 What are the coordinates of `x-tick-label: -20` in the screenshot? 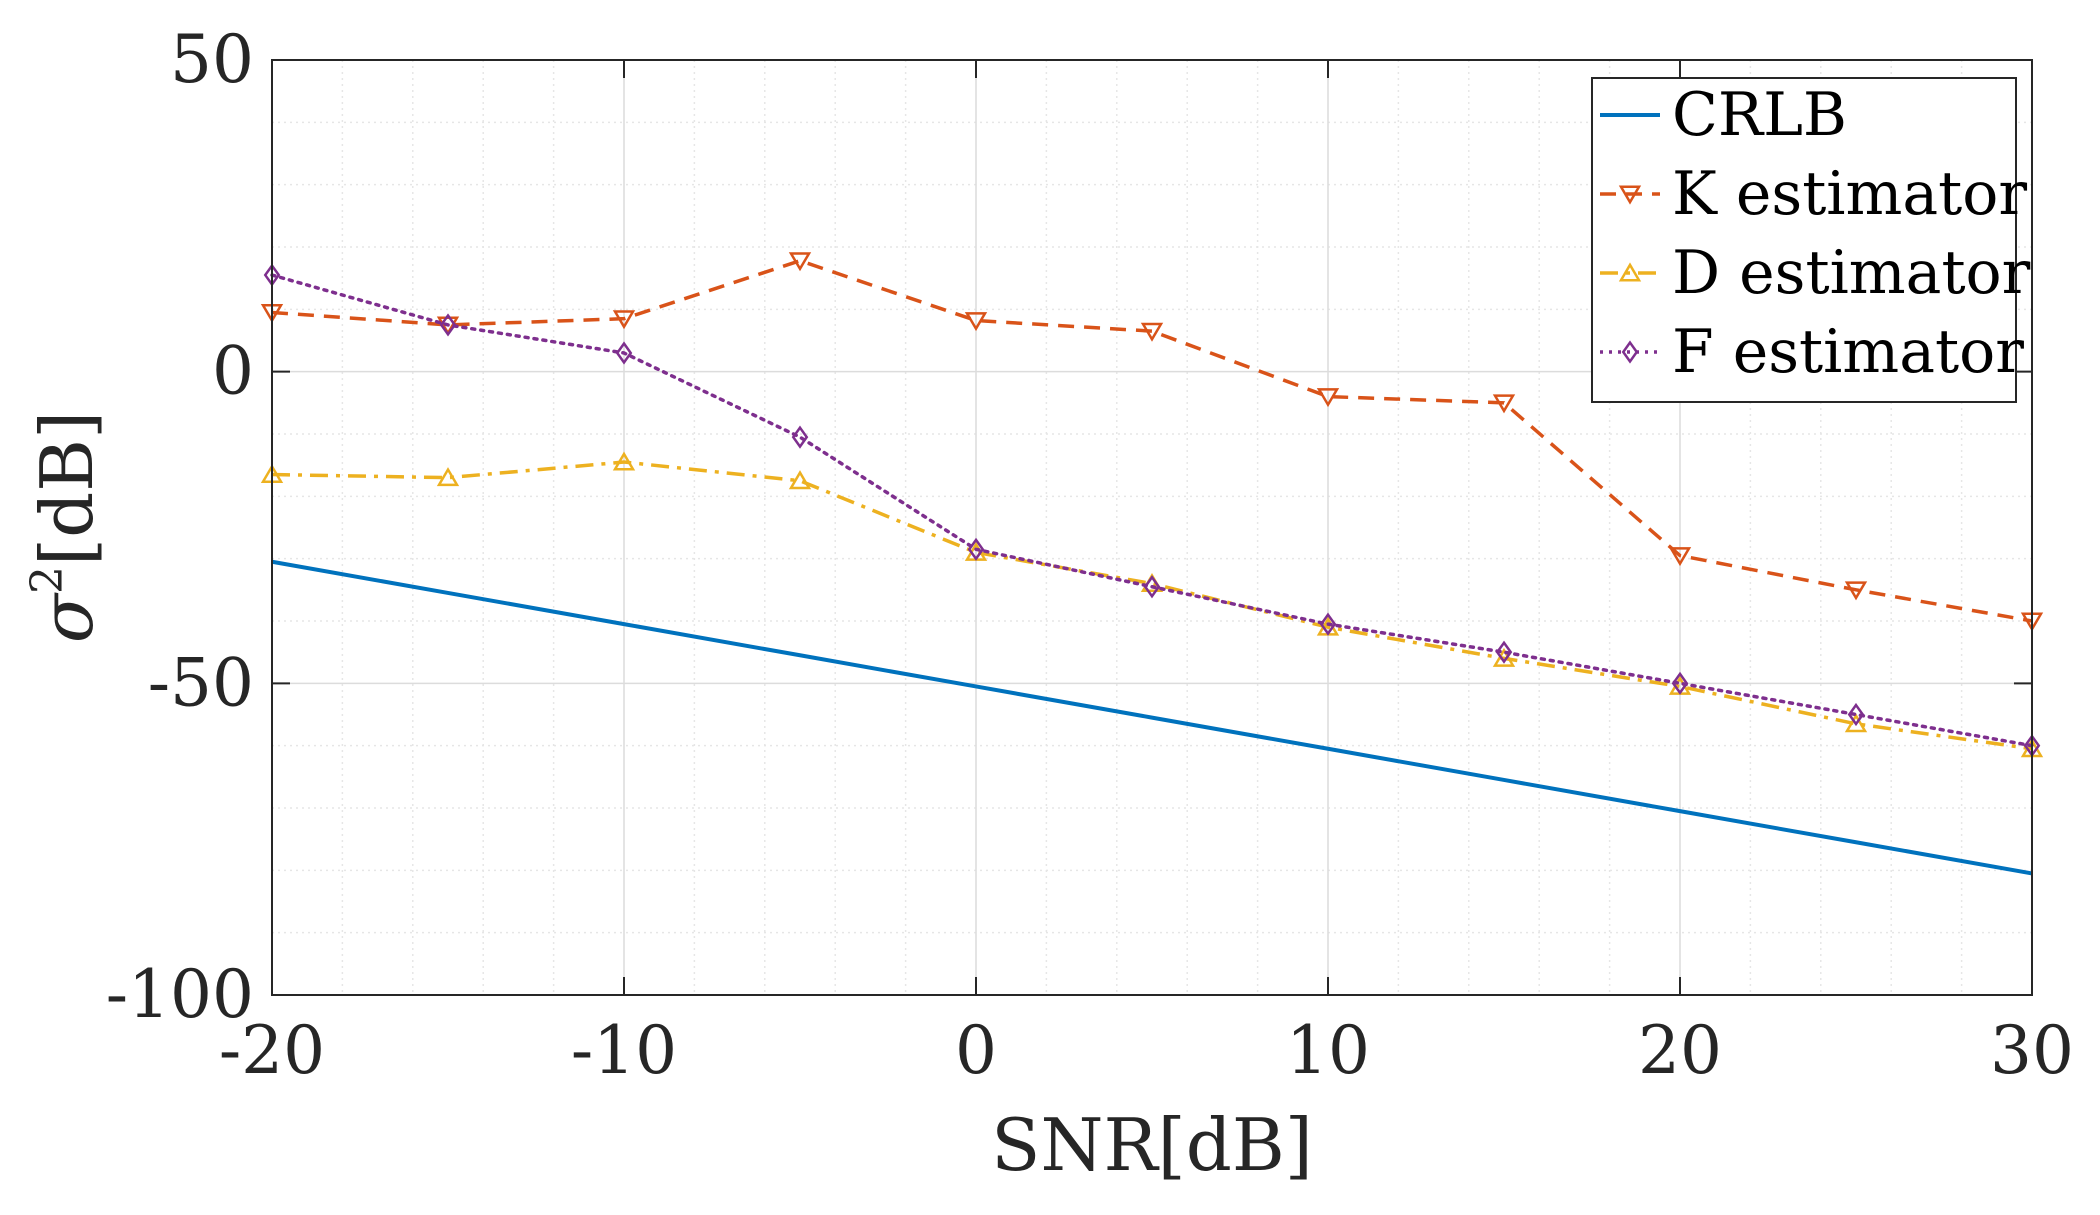 It's located at (272, 1050).